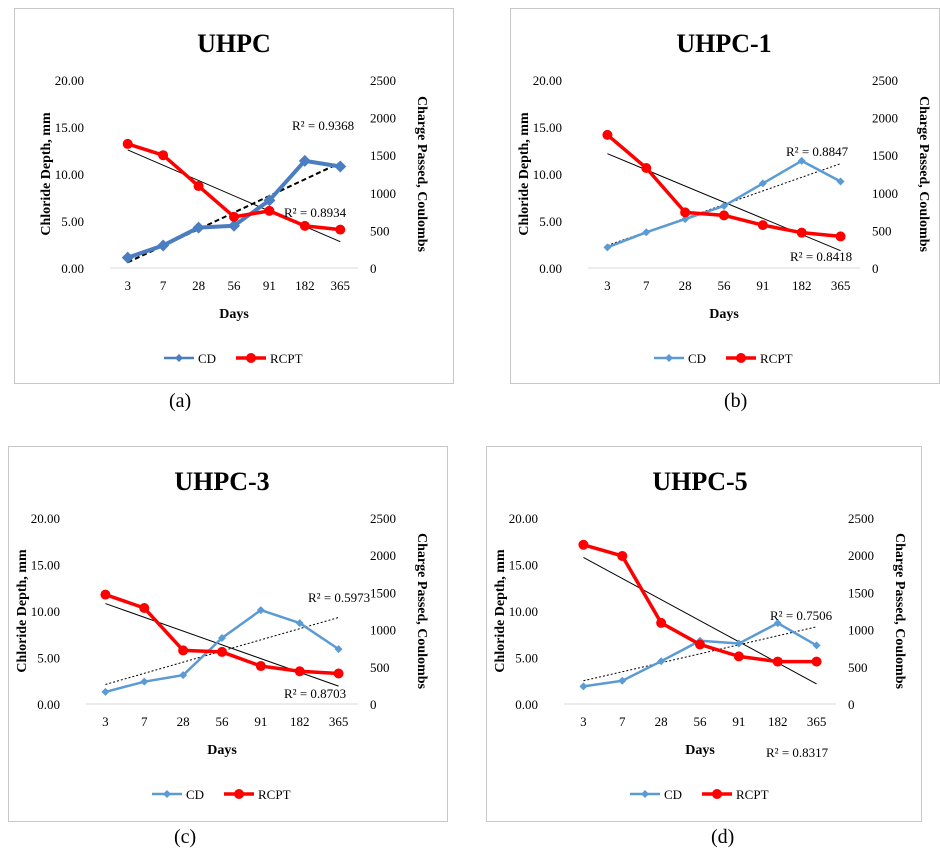  I want to click on r2-label-cd: R² = 0.5973, so click(339, 597).